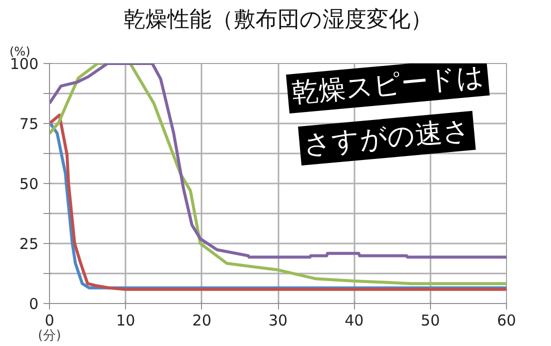 The height and width of the screenshot is (346, 551). I want to click on x-tick-label: 50, so click(430, 321).